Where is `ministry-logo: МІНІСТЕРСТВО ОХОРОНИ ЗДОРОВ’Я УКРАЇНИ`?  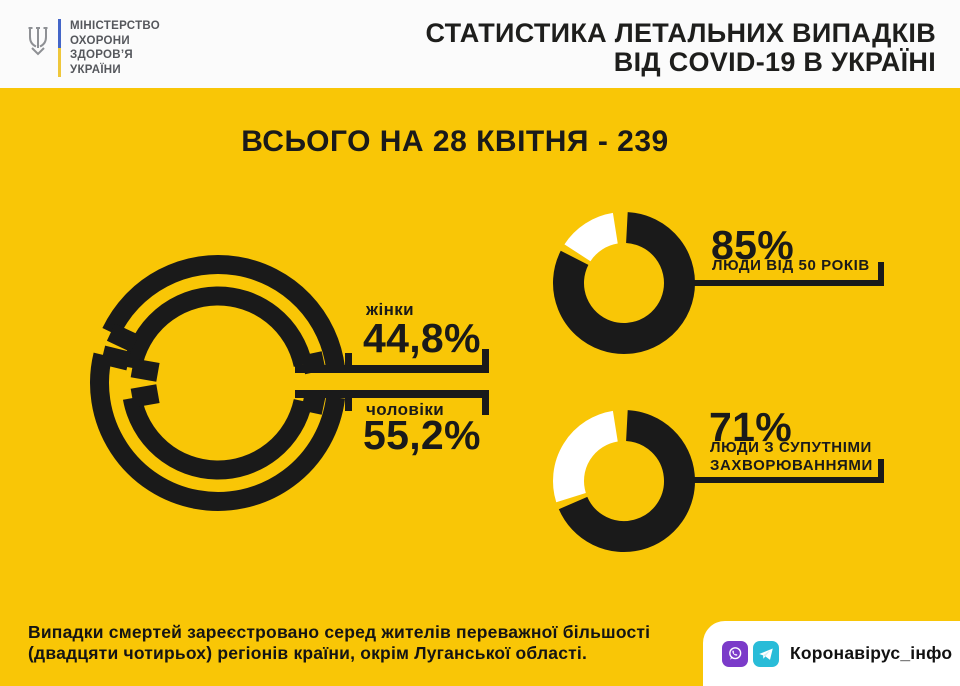
ministry-logo: МІНІСТЕРСТВО ОХОРОНИ ЗДОРОВ’Я УКРАЇНИ is located at coordinates (93, 48).